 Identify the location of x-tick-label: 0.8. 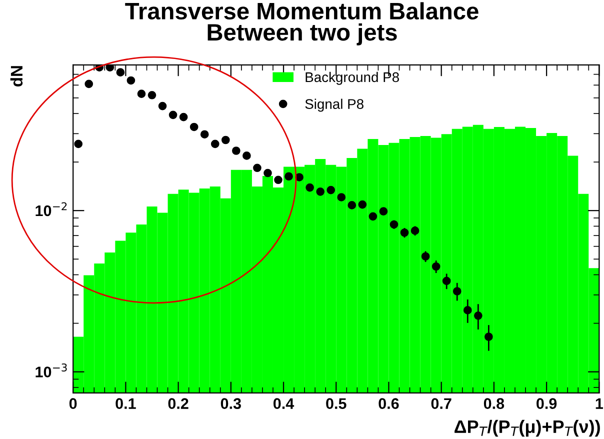
(494, 403).